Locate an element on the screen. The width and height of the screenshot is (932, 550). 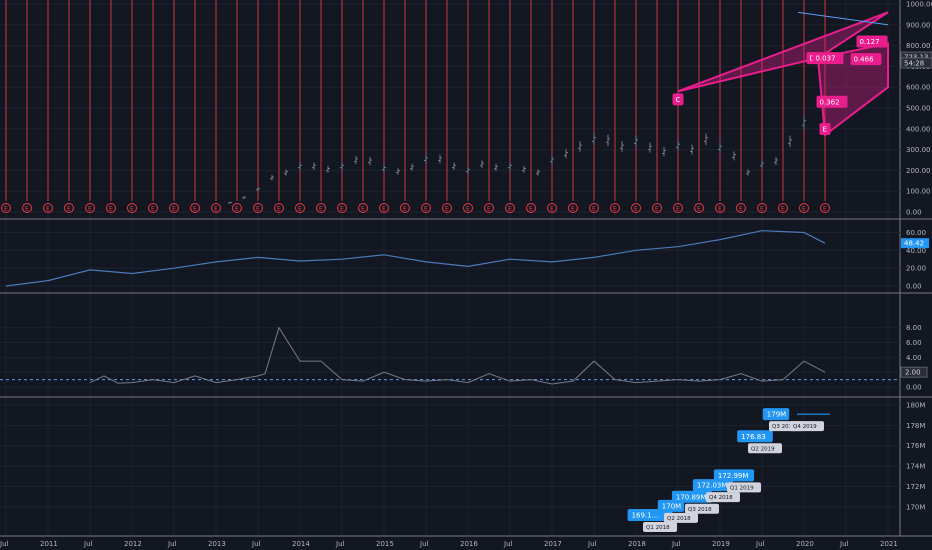
ratio-last-value-label: 2.00 is located at coordinates (913, 373).